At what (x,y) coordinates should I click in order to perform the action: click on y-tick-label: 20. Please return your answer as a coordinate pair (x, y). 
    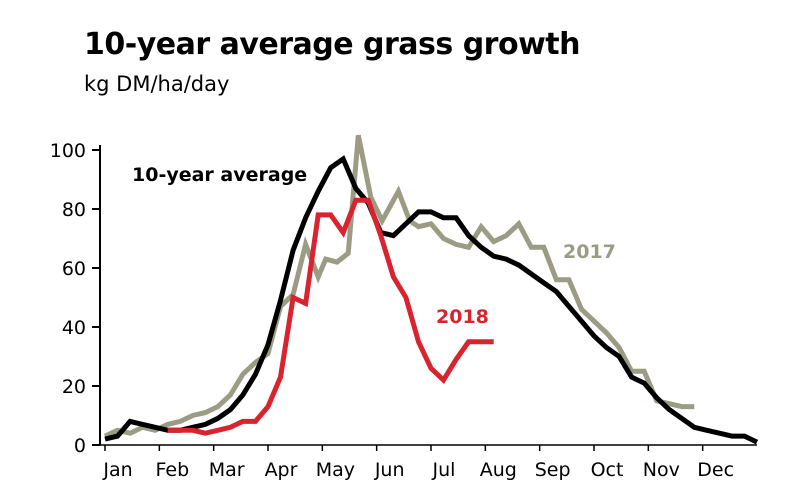
    Looking at the image, I should click on (74, 387).